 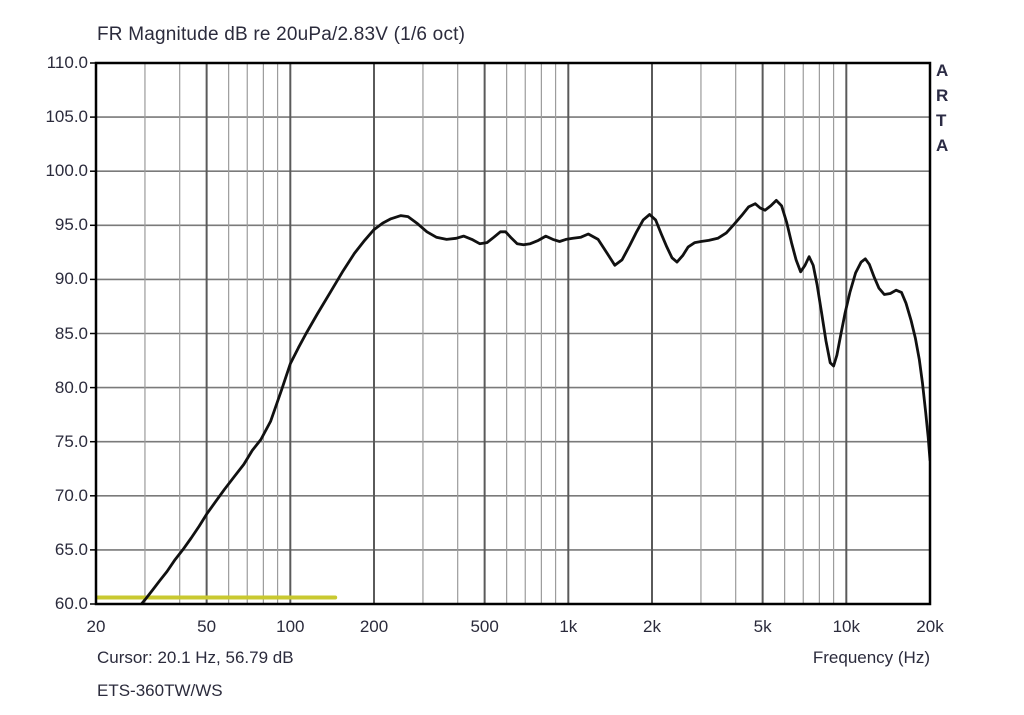 What do you see at coordinates (652, 626) in the screenshot?
I see `x-tick-label: 2k` at bounding box center [652, 626].